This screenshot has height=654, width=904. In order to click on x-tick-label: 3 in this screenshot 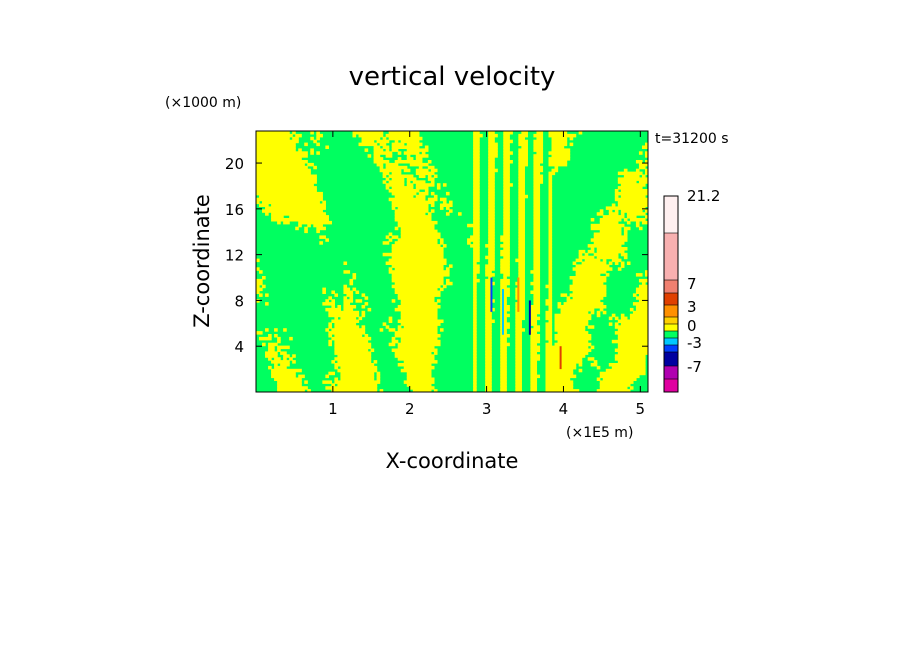, I will do `click(487, 409)`.